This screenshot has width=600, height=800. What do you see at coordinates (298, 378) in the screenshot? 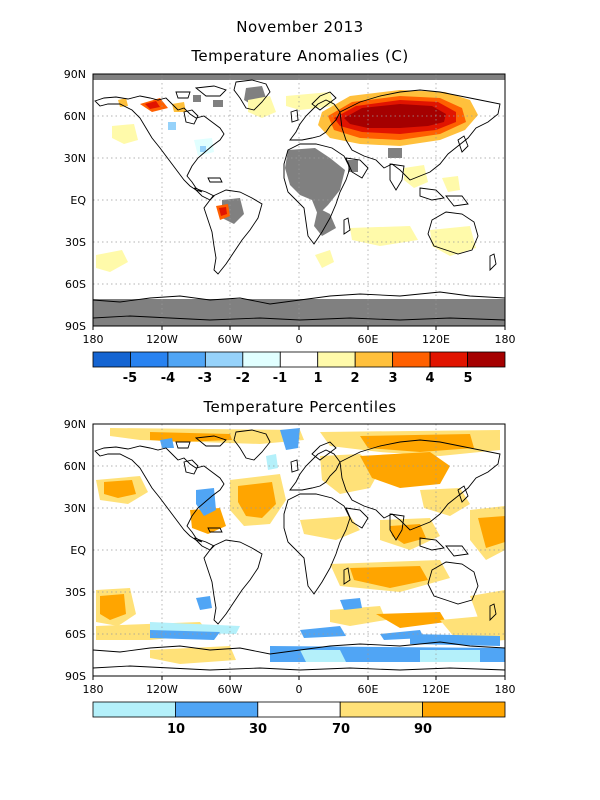
I see `anomaly-colorbar-labels: -5 -4 -3 -2 -1 1 2 3 4 5` at bounding box center [298, 378].